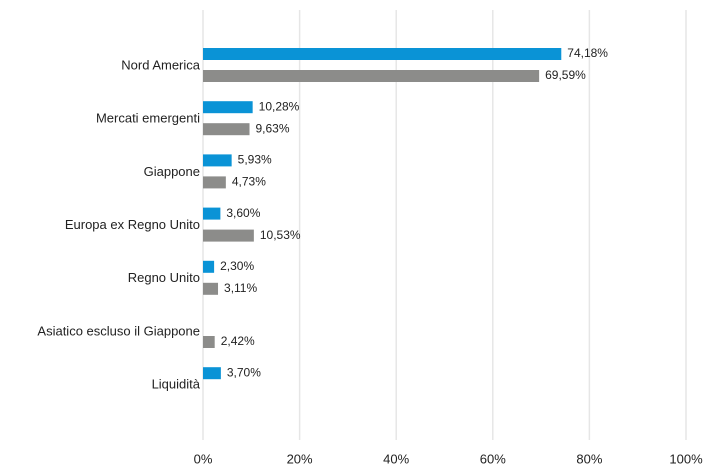  What do you see at coordinates (280, 235) in the screenshot?
I see `value-label: 10,53%` at bounding box center [280, 235].